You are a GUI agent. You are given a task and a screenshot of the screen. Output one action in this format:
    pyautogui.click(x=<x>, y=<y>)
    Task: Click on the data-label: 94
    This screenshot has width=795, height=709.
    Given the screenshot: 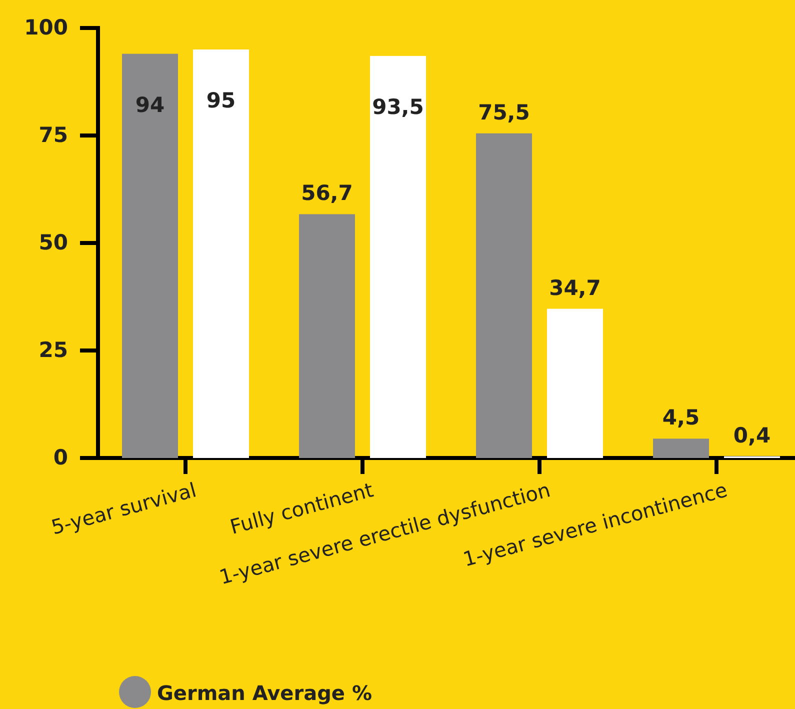 What is the action you would take?
    pyautogui.click(x=150, y=104)
    